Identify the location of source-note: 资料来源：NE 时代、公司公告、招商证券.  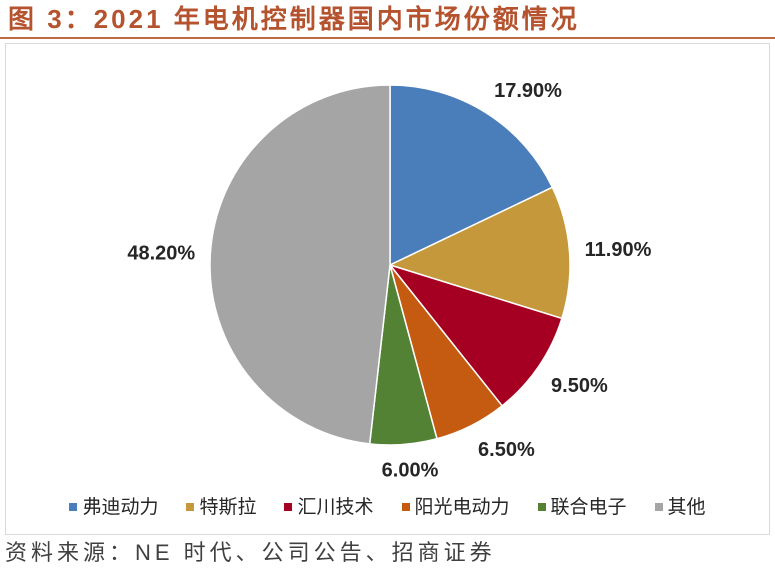
(250, 552).